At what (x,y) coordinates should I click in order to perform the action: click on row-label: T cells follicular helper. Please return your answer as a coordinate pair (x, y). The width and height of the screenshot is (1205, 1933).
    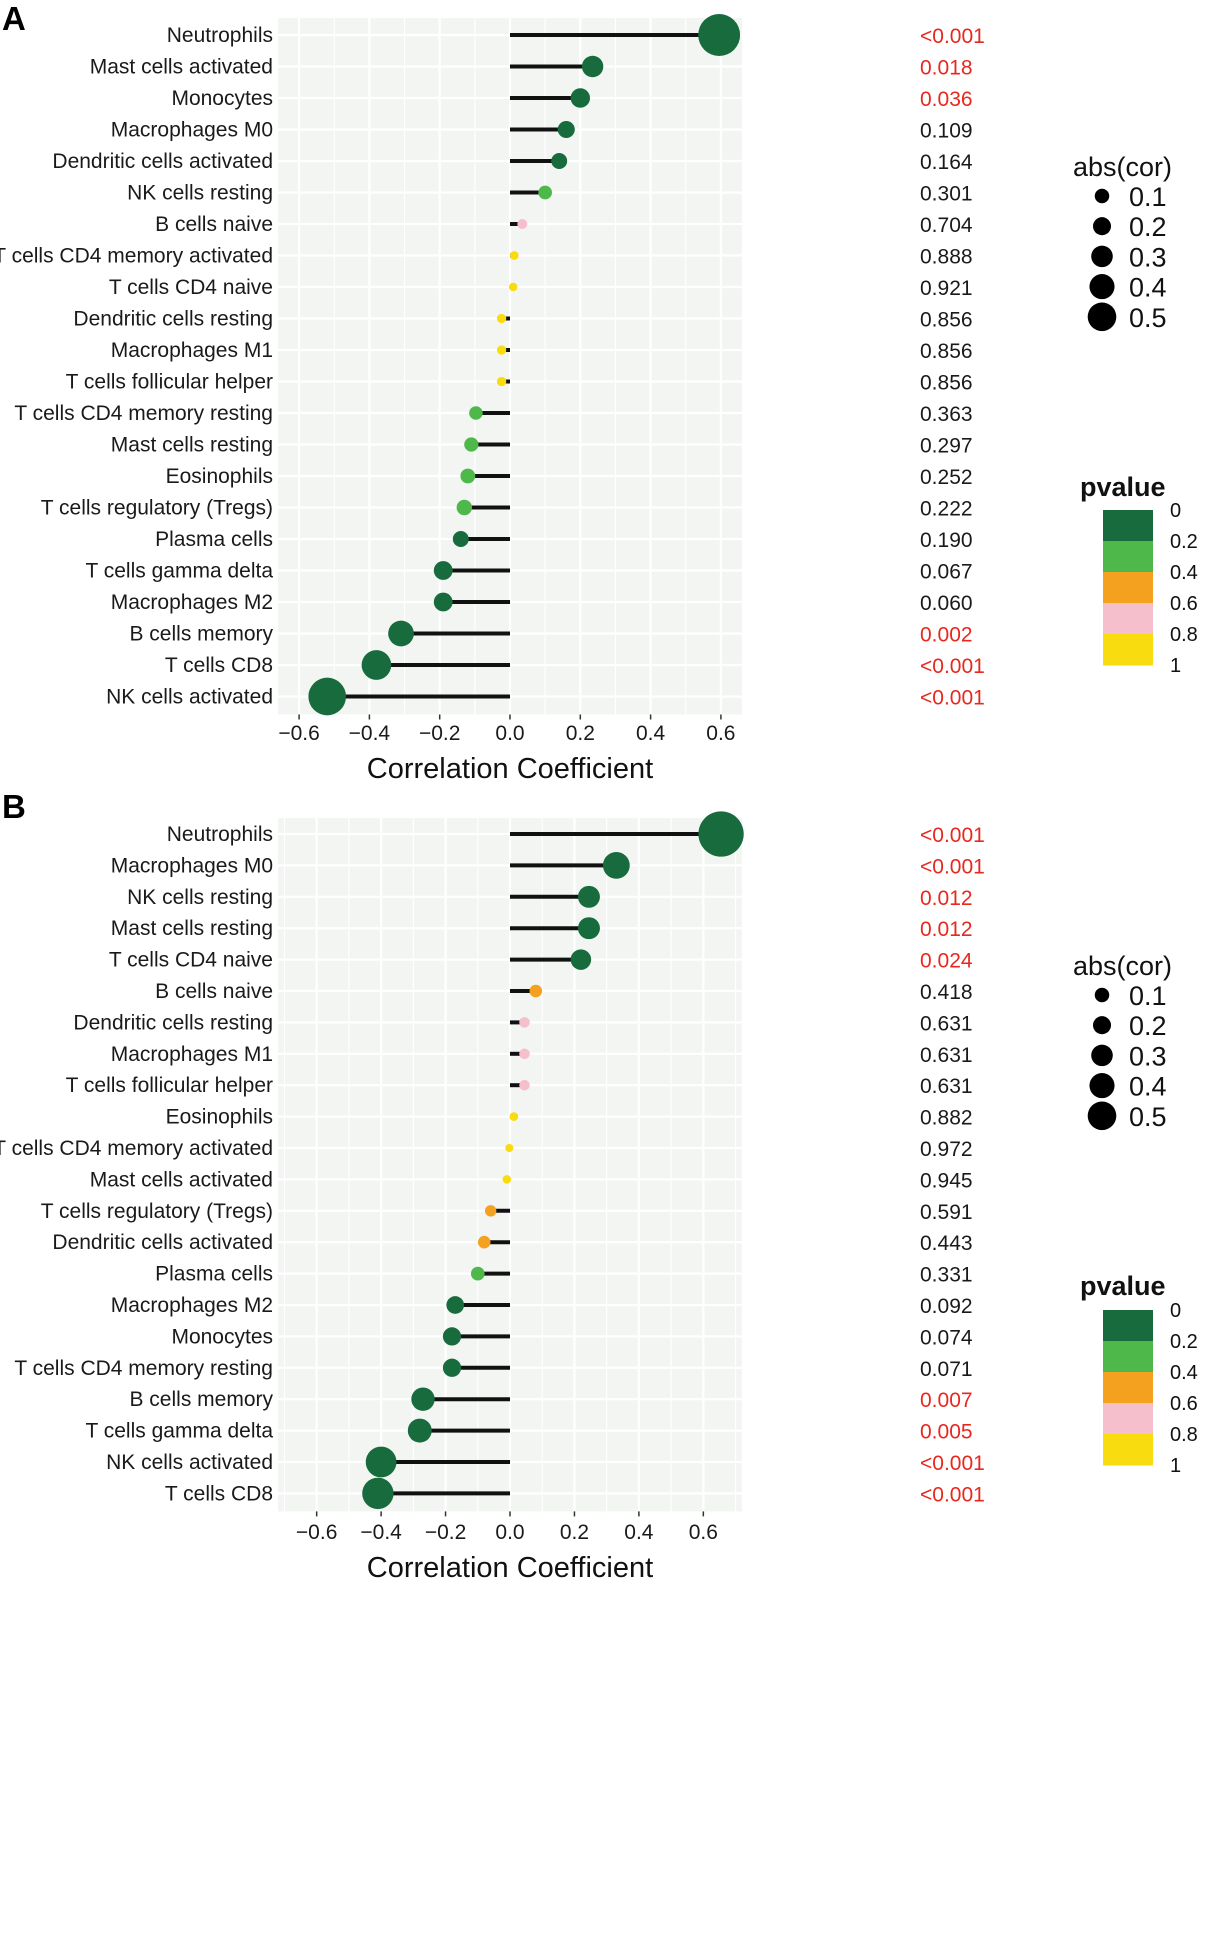
    Looking at the image, I should click on (169, 1085).